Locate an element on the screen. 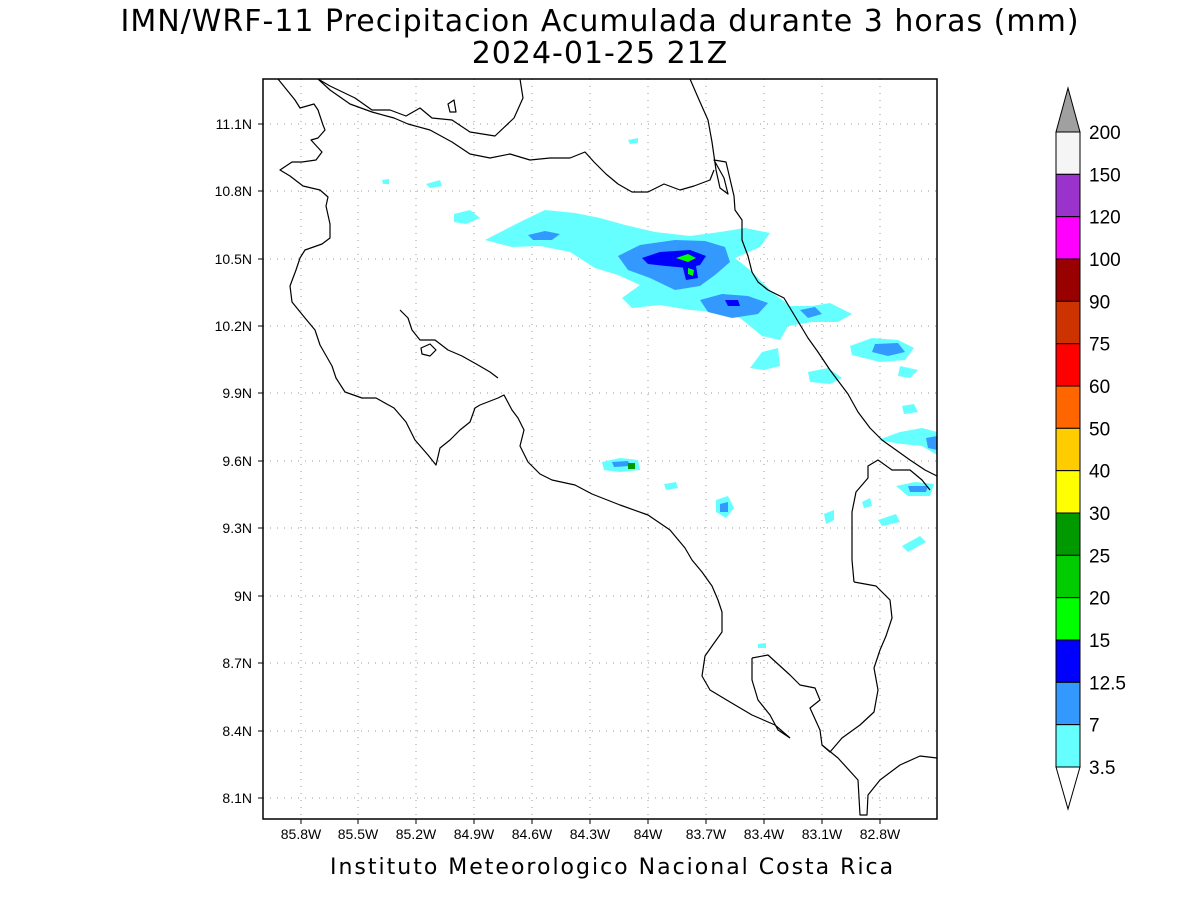 Image resolution: width=1200 pixels, height=900 pixels. colorbar-label: 75 is located at coordinates (1099, 345).